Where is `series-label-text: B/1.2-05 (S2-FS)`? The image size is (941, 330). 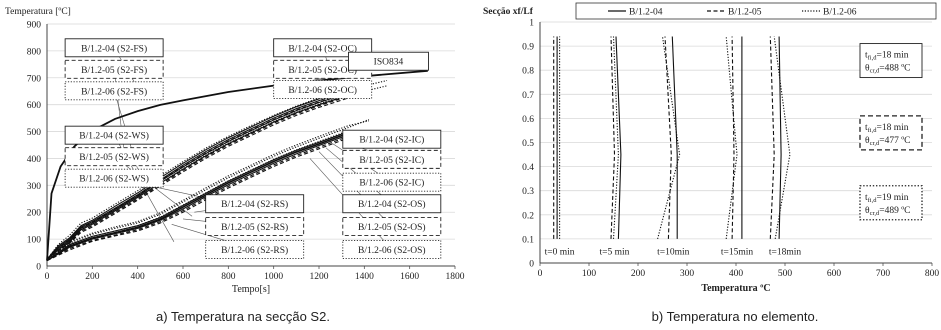
series-label-text: B/1.2-05 (S2-FS) is located at coordinates (114, 70).